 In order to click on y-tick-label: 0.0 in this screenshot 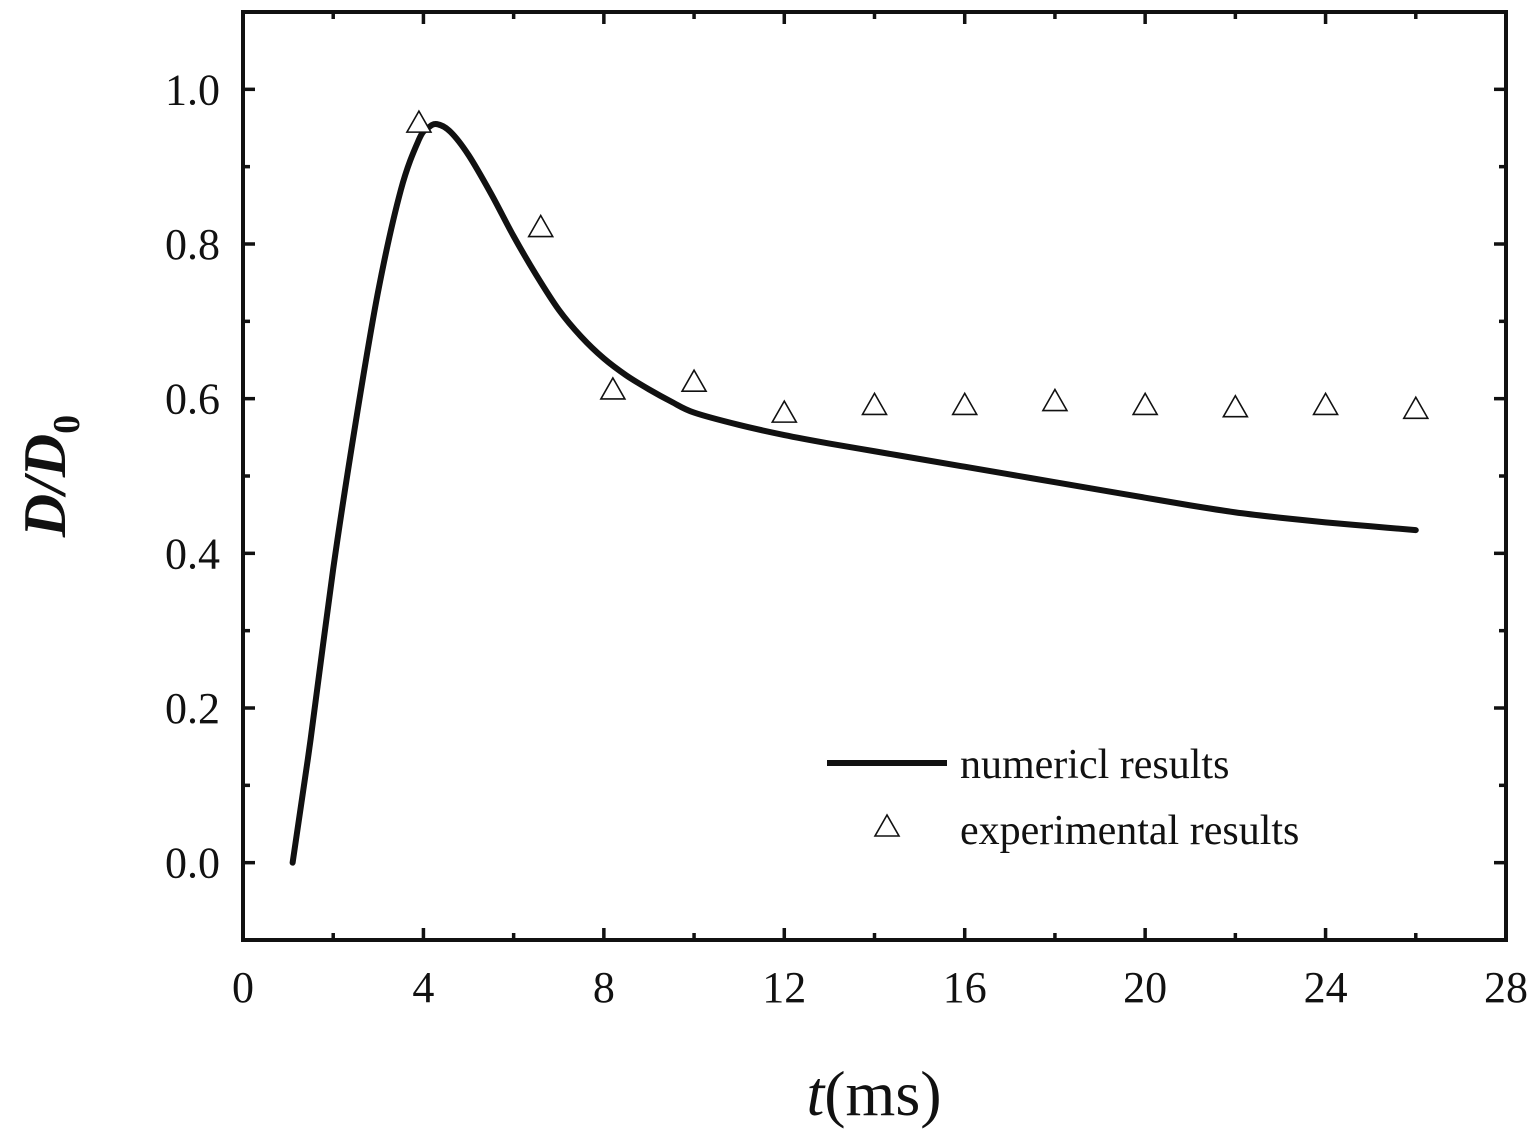, I will do `click(192, 863)`.